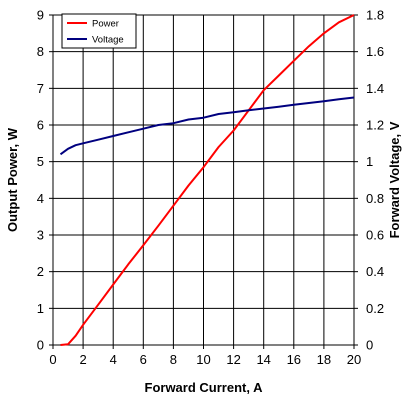  I want to click on legend-label: Power, so click(105, 24).